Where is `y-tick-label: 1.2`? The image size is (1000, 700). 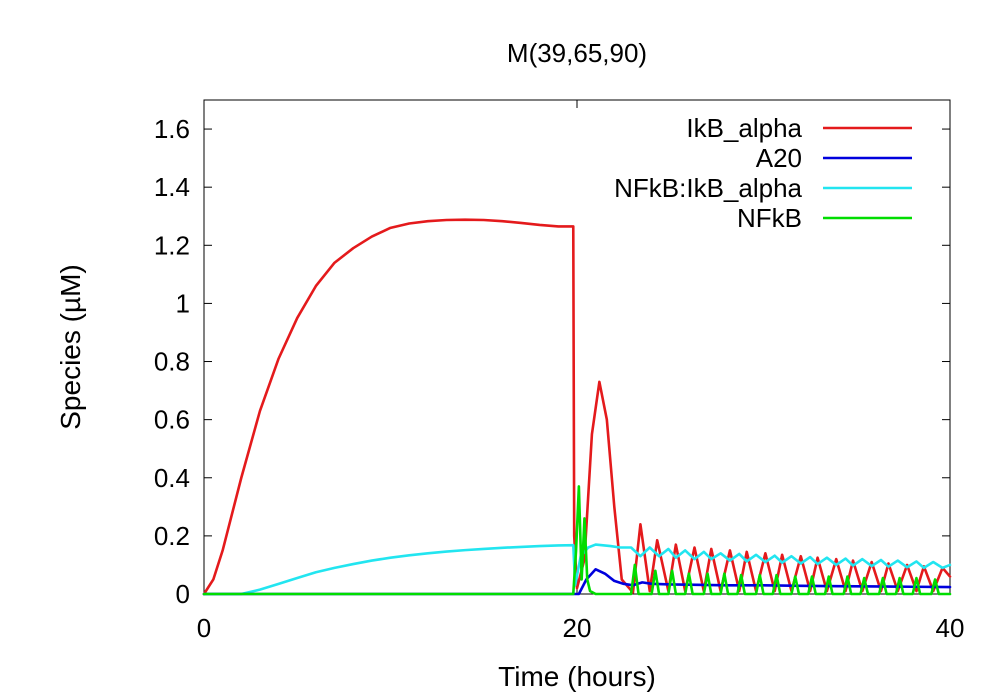
y-tick-label: 1.2 is located at coordinates (172, 245).